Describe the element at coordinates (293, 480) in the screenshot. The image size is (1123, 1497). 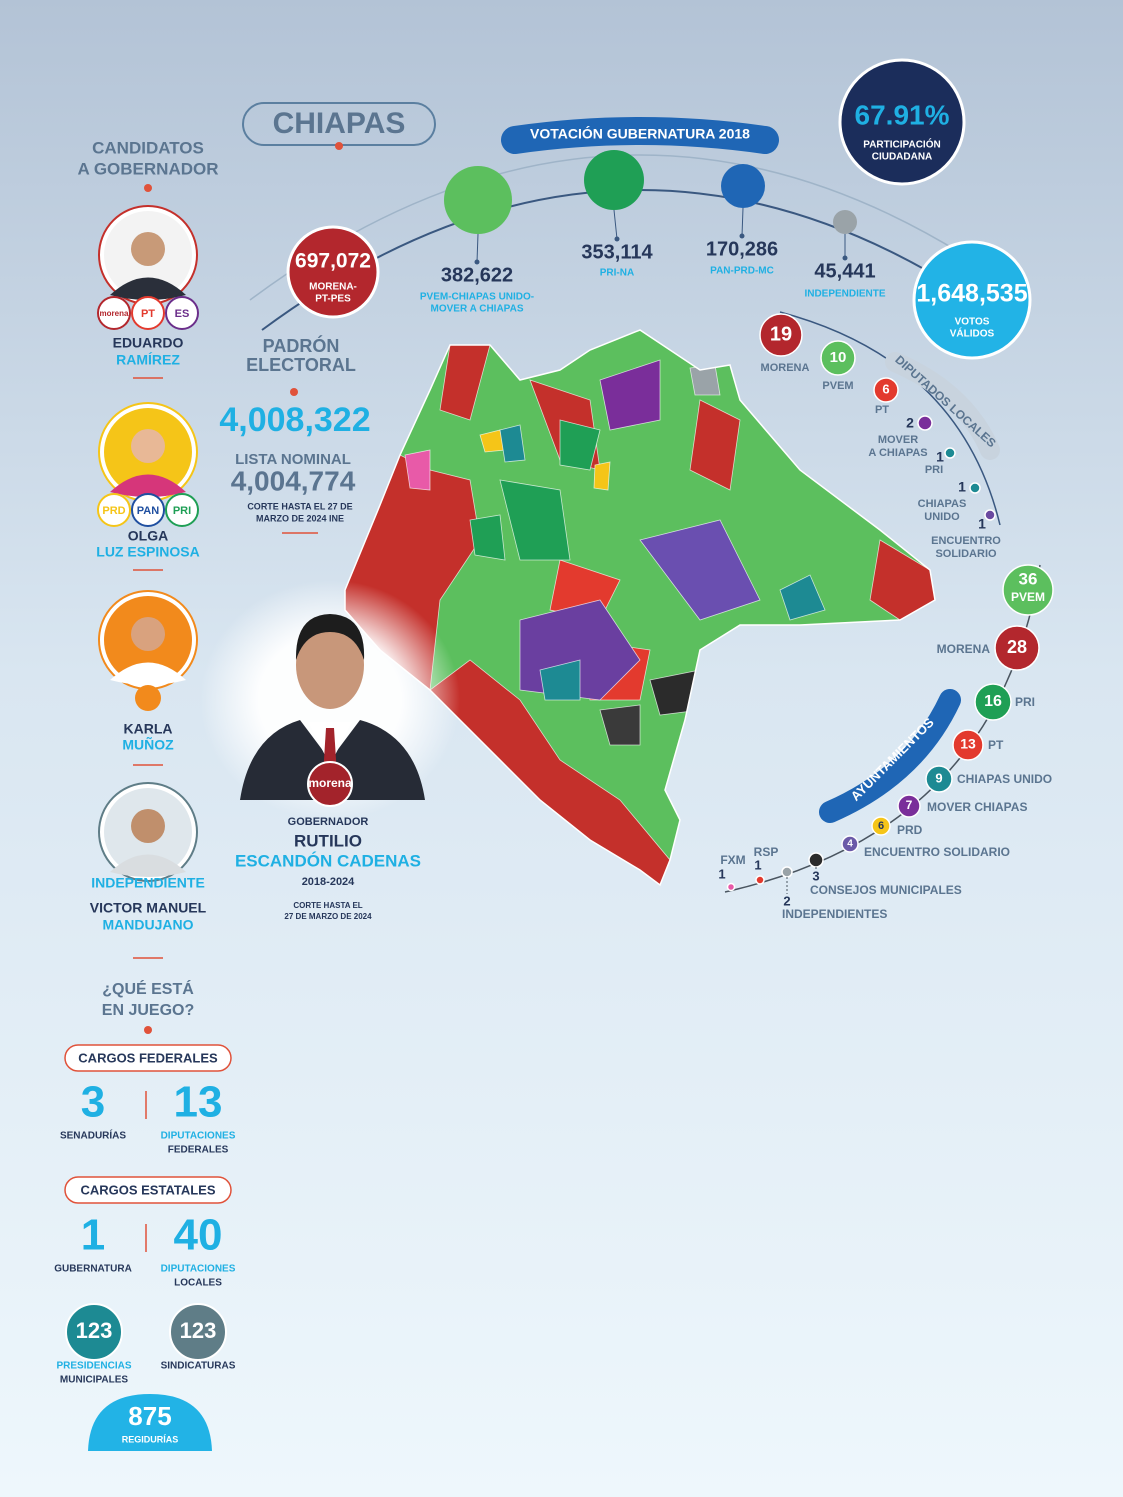
I see `nominal-value: 4,004,774` at that location.